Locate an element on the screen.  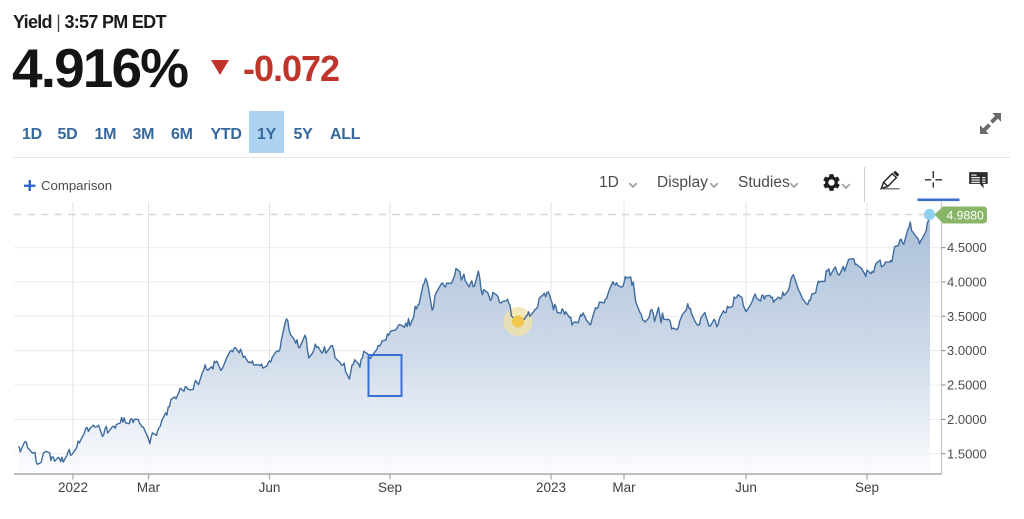
svg-text: 2.5000 is located at coordinates (967, 385).